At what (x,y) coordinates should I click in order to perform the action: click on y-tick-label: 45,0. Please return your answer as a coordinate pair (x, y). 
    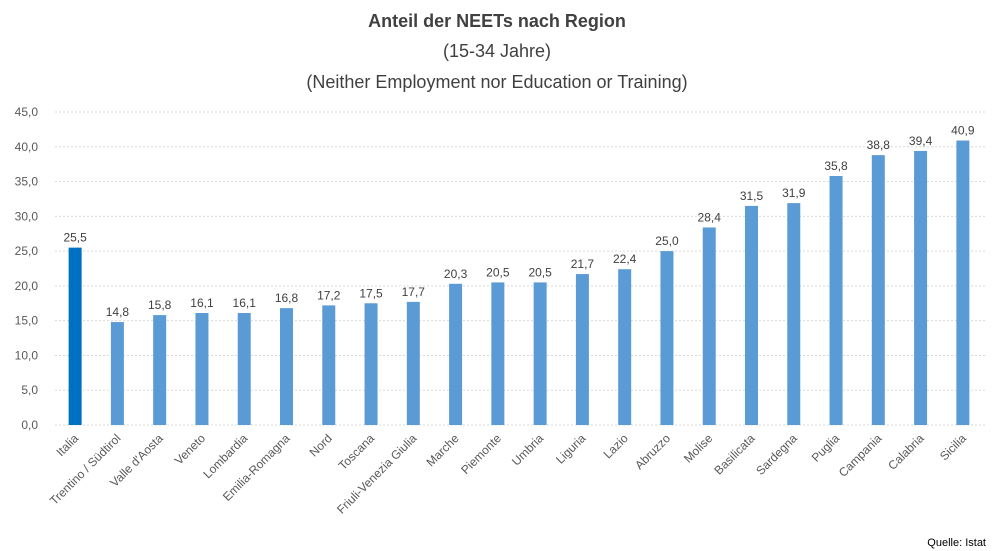
    Looking at the image, I should click on (27, 112).